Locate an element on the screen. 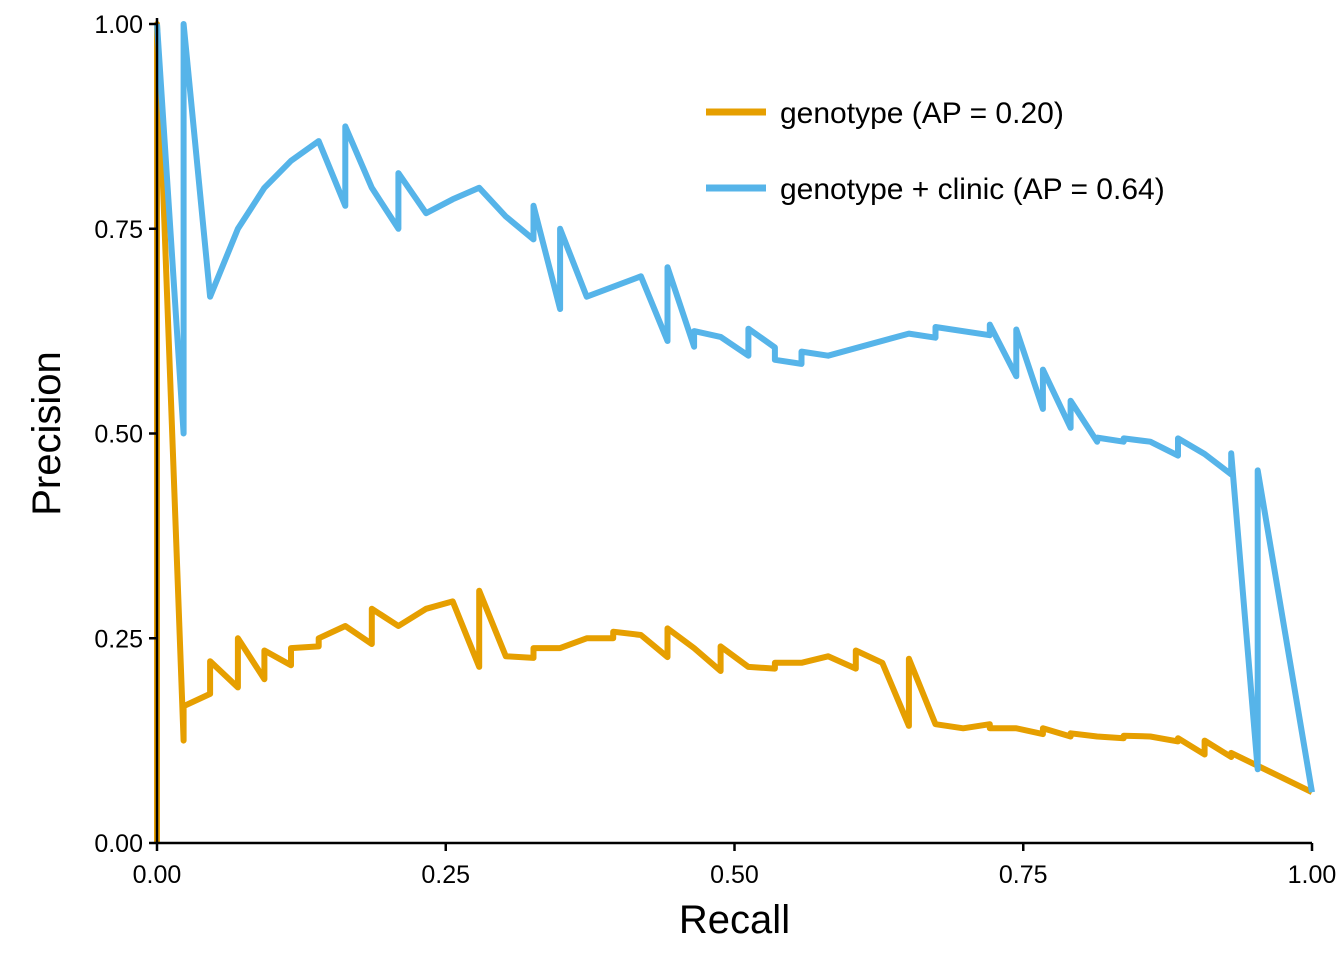 This screenshot has height=960, width=1344. x-tick-label: 0.50 is located at coordinates (734, 875).